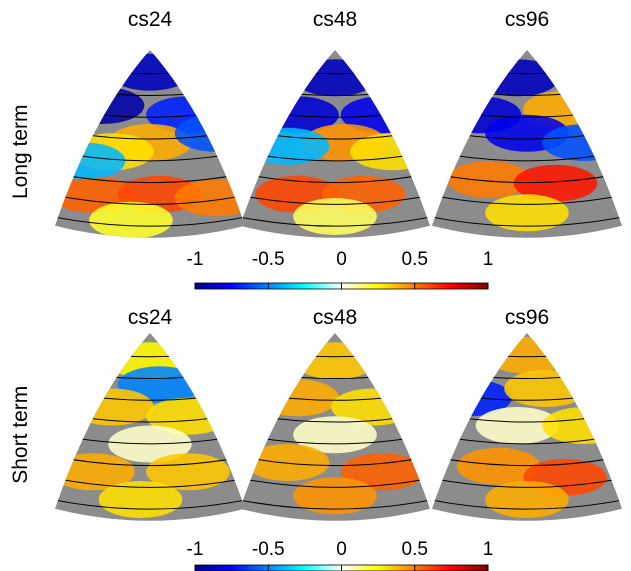 The width and height of the screenshot is (631, 571). What do you see at coordinates (20, 435) in the screenshot?
I see `row-label: Short term` at bounding box center [20, 435].